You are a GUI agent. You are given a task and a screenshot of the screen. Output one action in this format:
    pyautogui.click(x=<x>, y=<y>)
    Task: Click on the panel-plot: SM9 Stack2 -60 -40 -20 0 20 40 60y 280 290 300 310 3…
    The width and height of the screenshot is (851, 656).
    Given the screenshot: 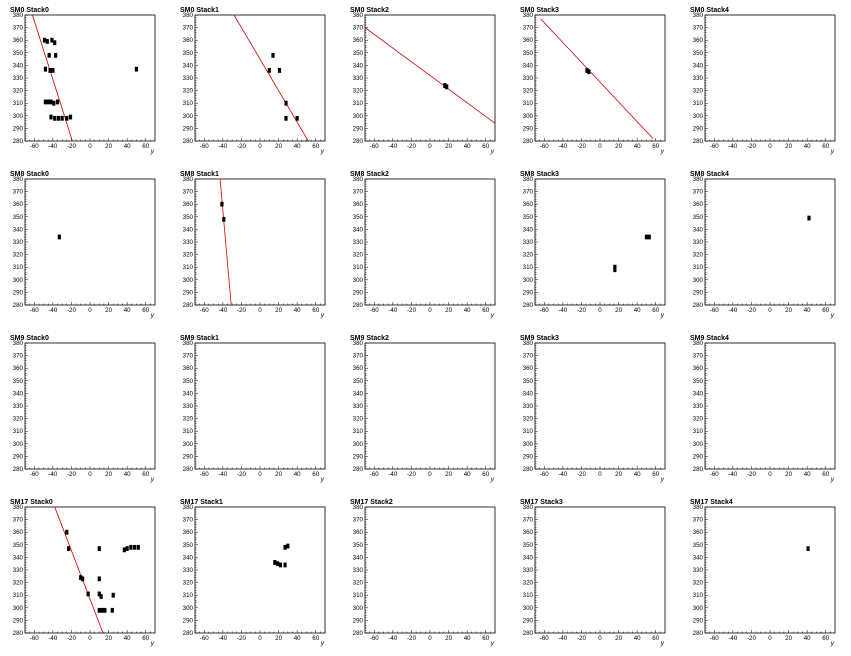 What is the action you would take?
    pyautogui.click(x=423, y=409)
    